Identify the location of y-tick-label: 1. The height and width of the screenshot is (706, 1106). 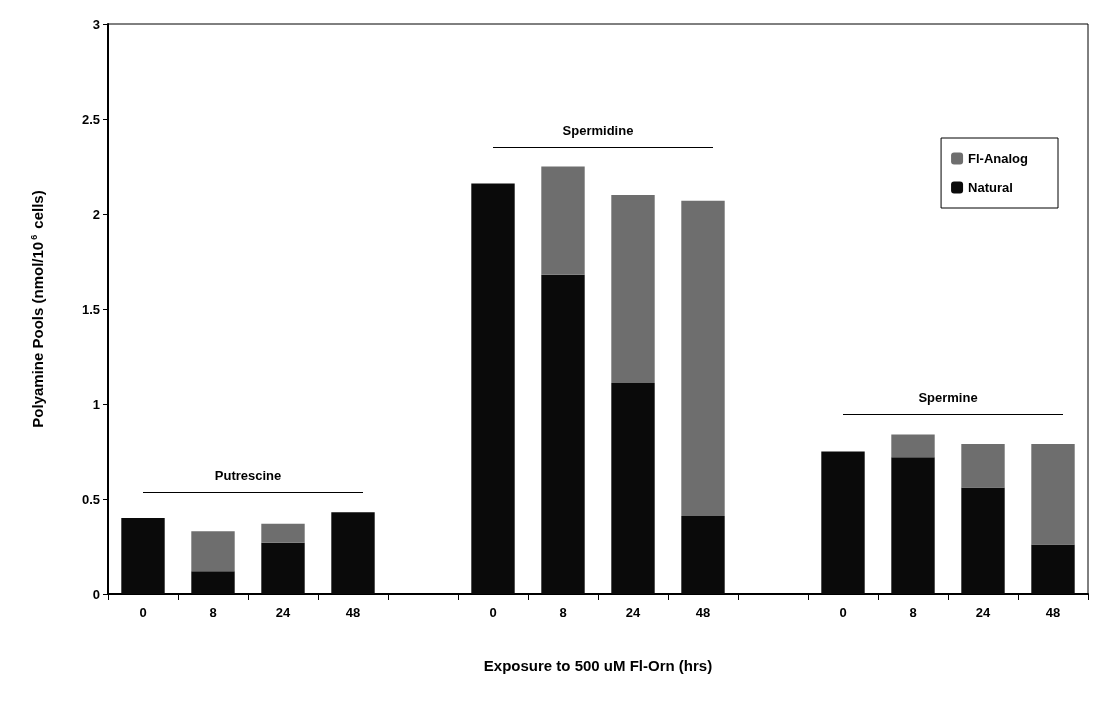
(96, 404).